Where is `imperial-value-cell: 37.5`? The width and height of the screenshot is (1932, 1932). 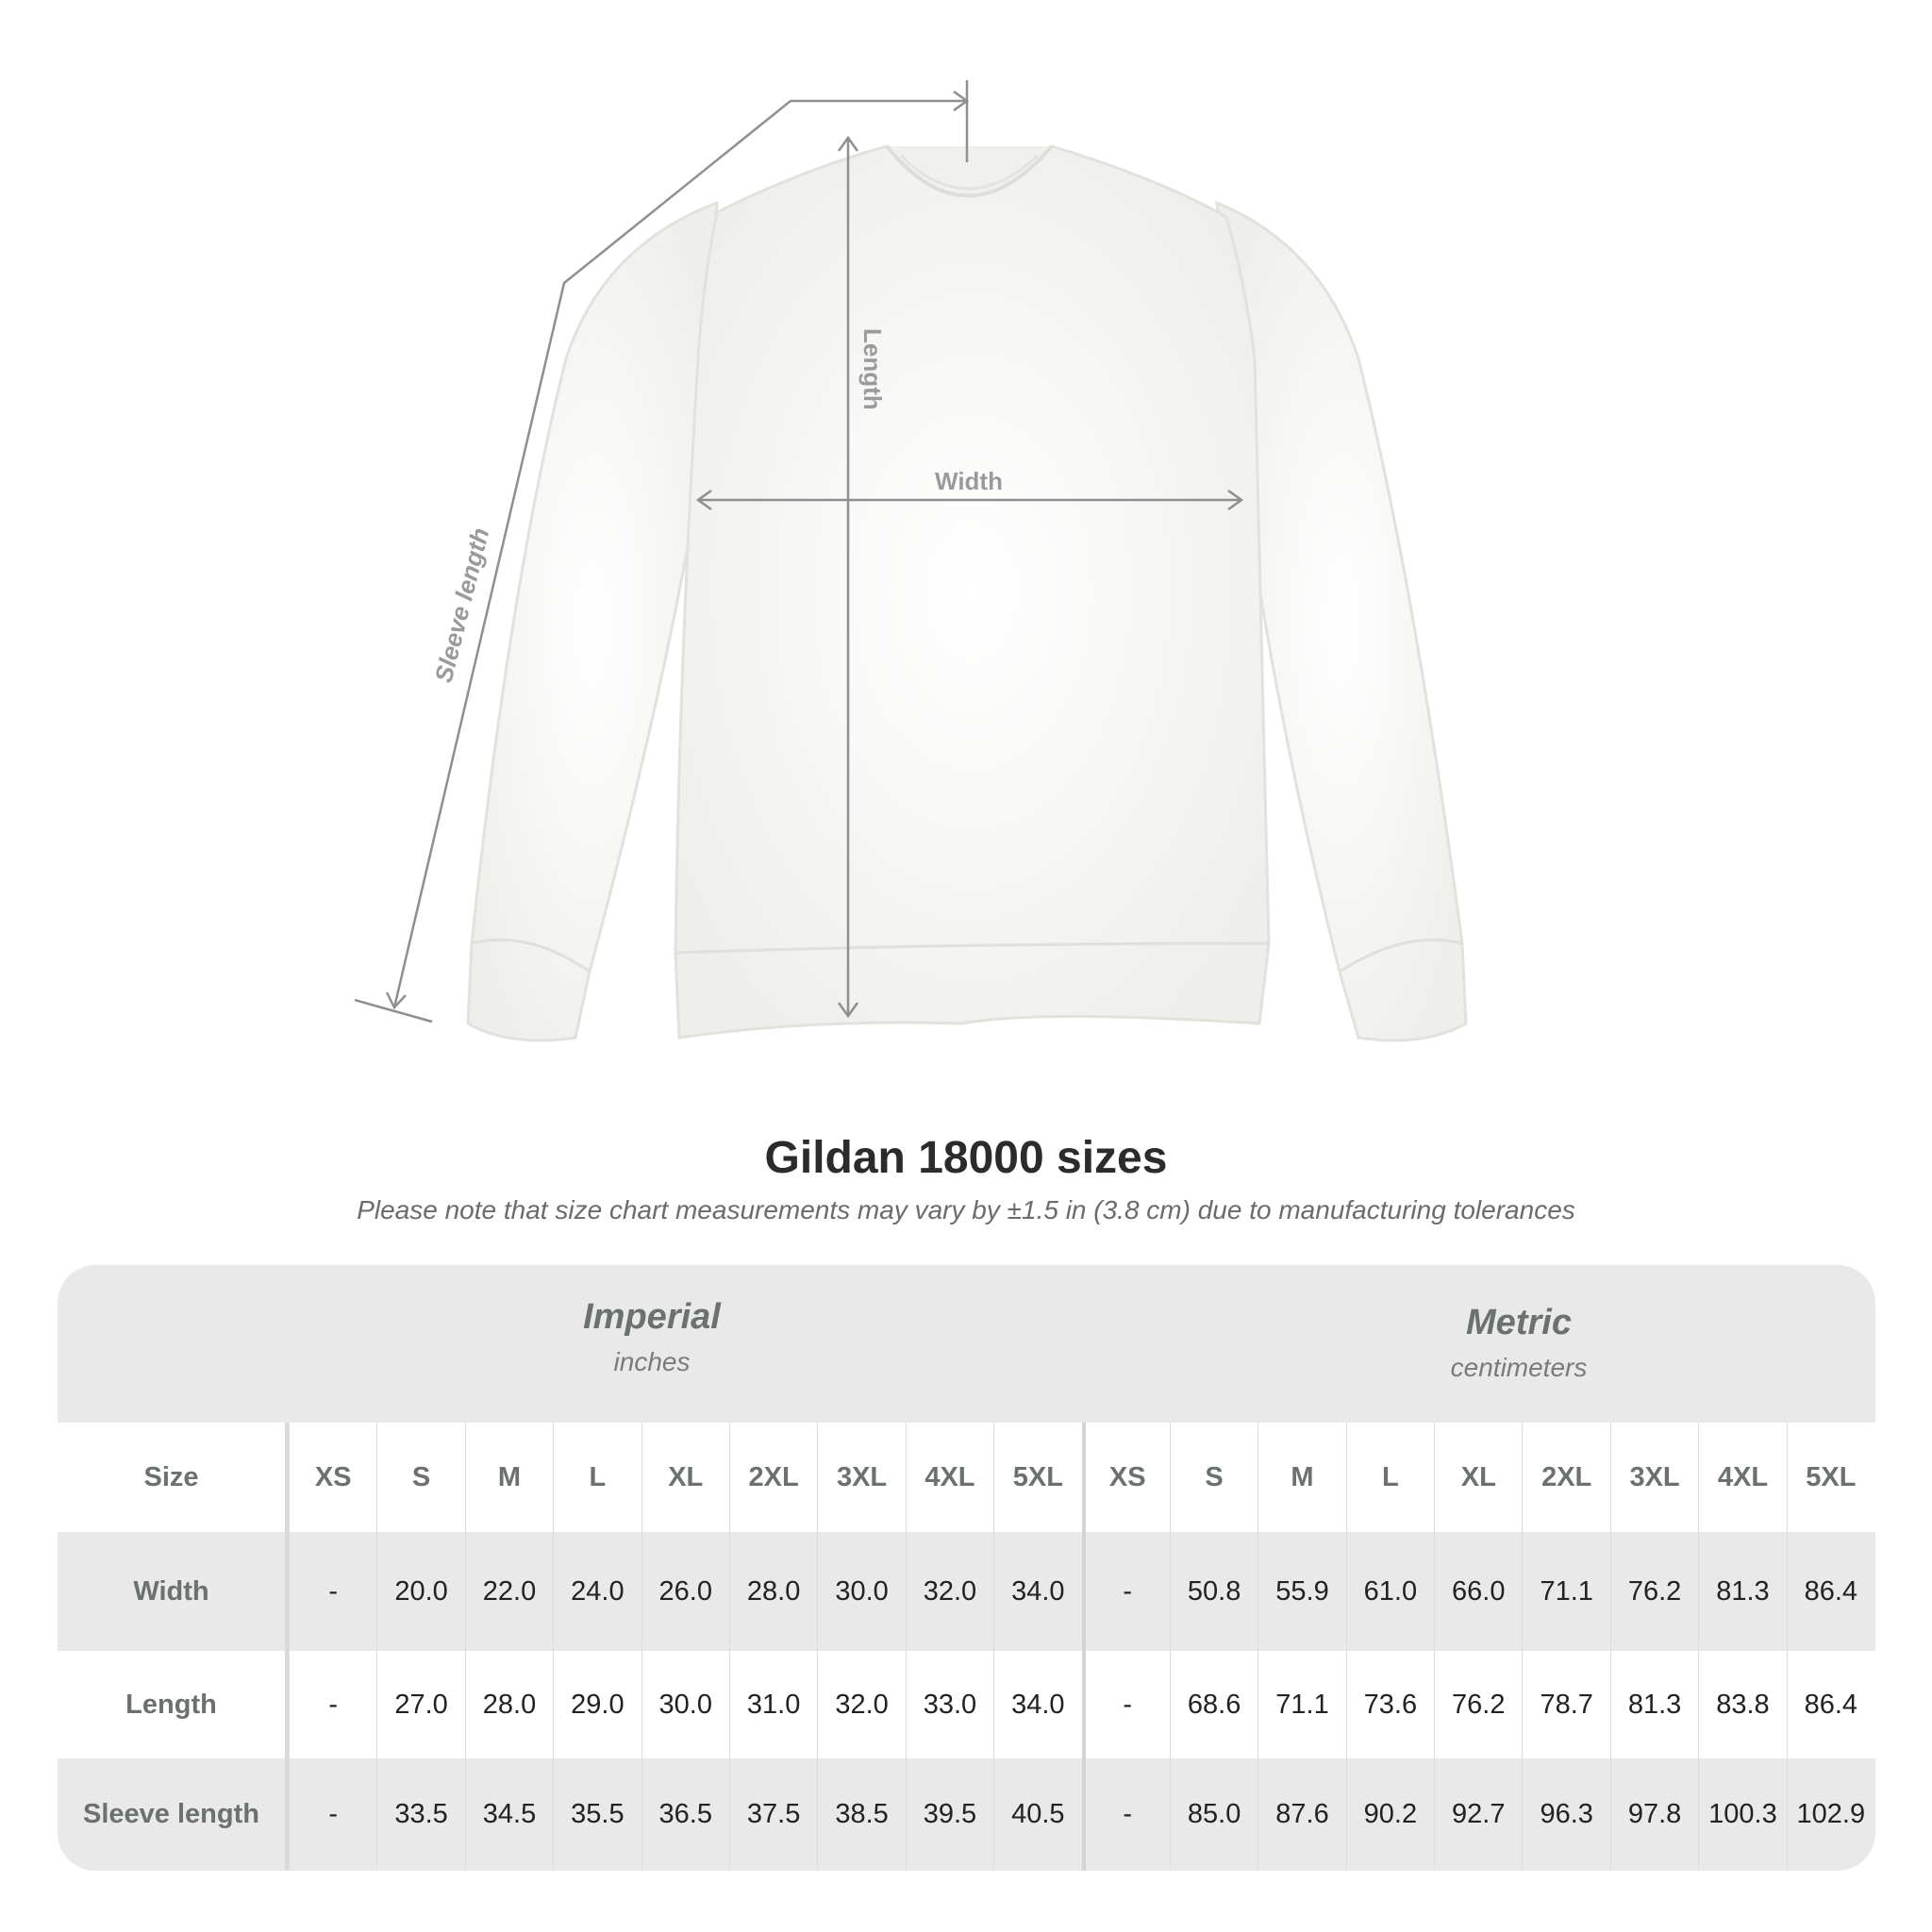
imperial-value-cell: 37.5 is located at coordinates (773, 1814).